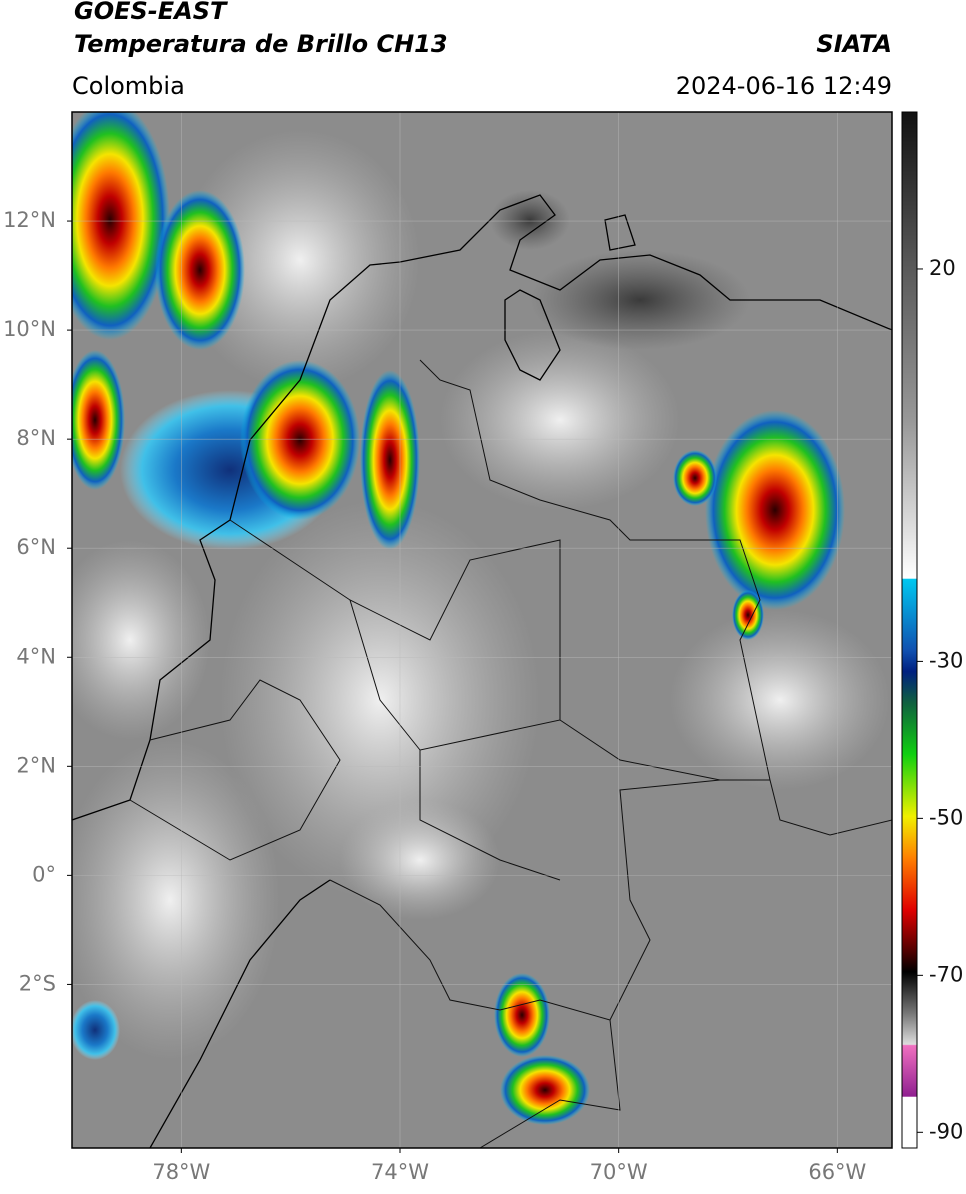  Describe the element at coordinates (36, 547) in the screenshot. I see `lat-tick-label: 6°N` at that location.